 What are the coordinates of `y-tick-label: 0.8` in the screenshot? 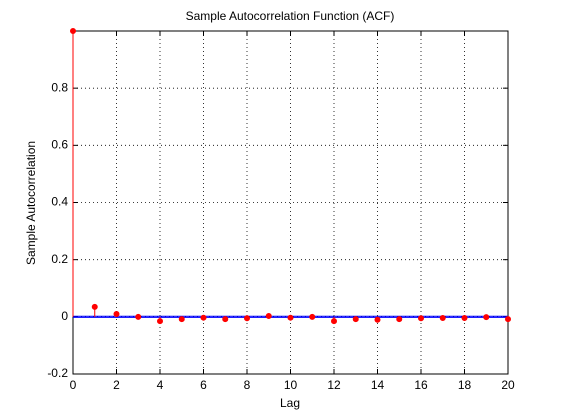 It's located at (59, 87).